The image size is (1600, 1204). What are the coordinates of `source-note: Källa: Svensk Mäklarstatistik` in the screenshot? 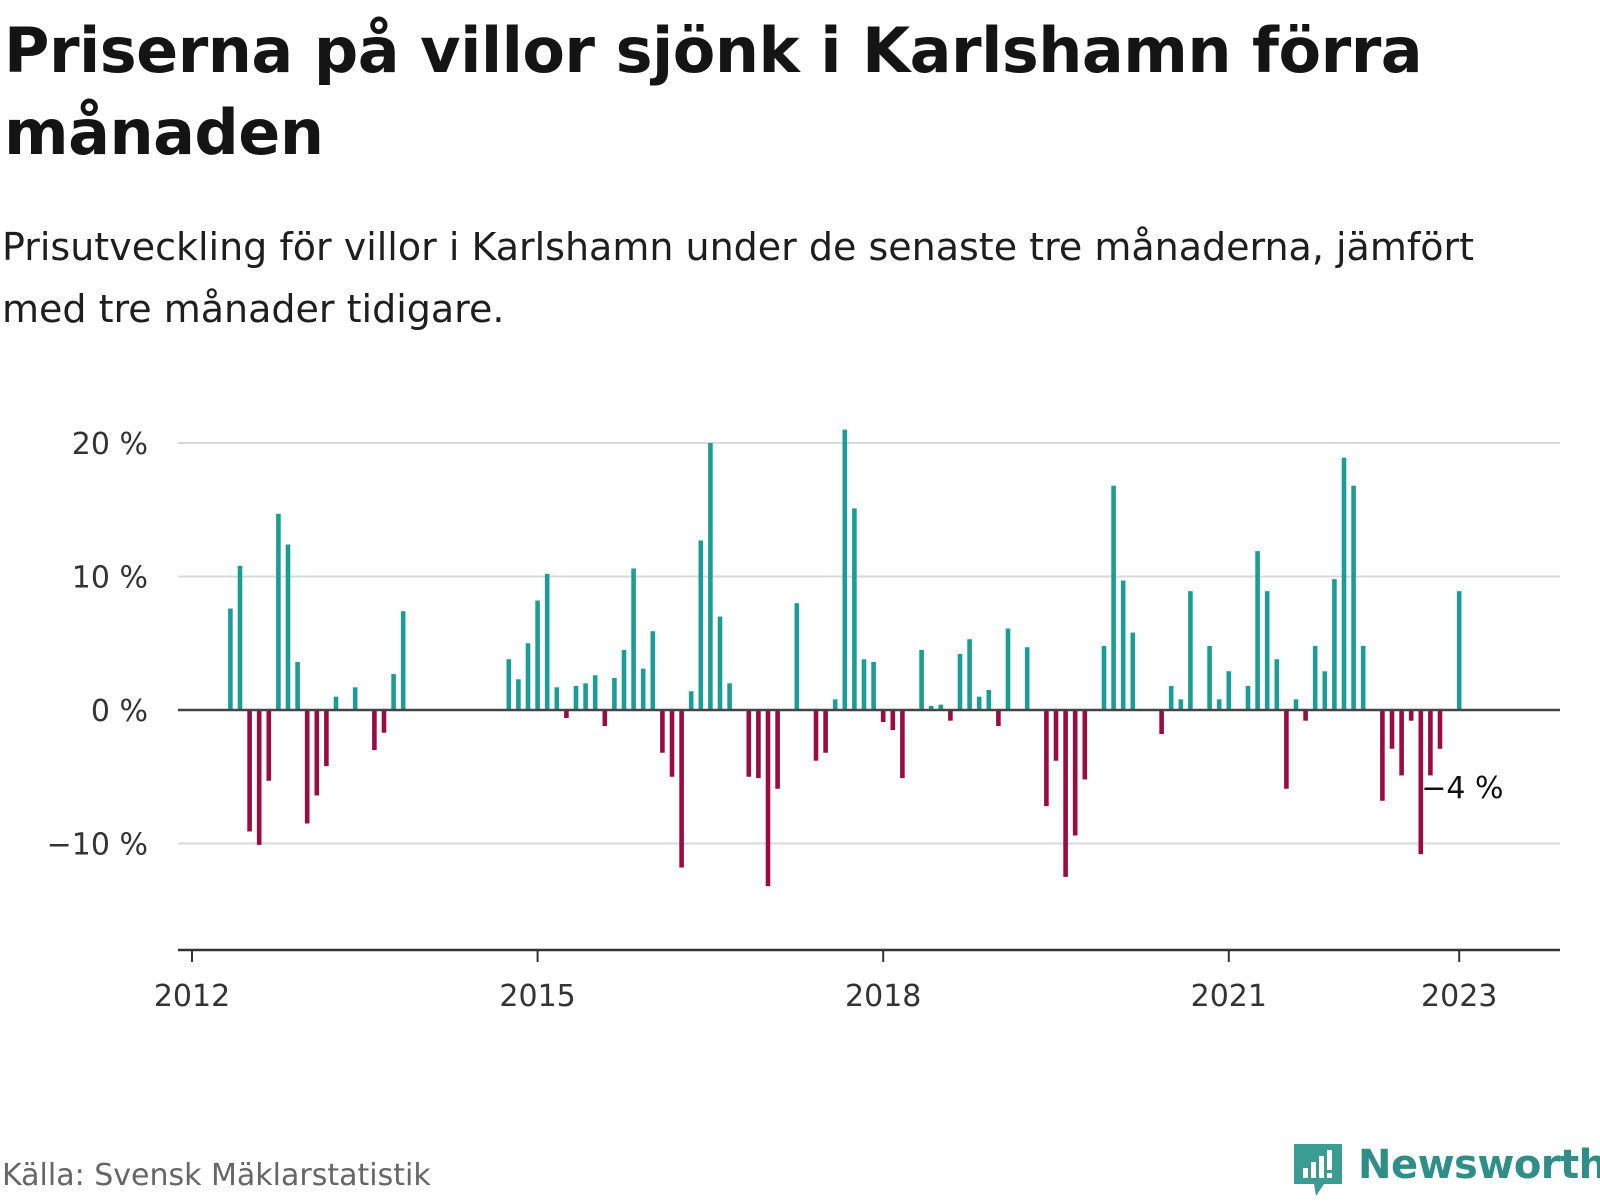 It's located at (216, 1175).